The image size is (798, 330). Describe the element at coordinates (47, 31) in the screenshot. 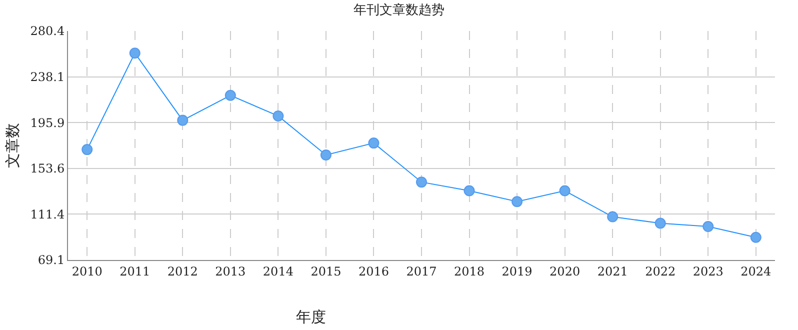

I see `y-tick-label: 280.4` at that location.